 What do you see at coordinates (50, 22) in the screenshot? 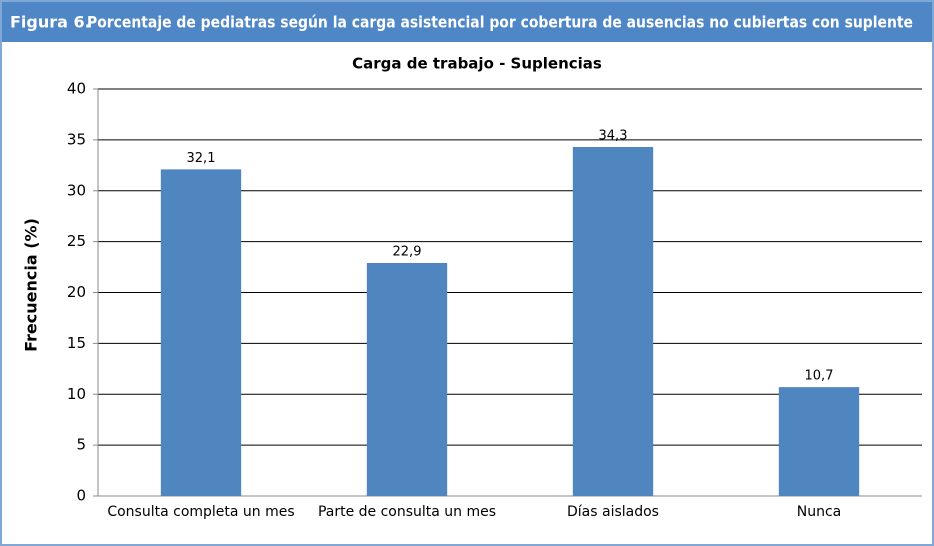
I see `figure-label: Figura 6.` at bounding box center [50, 22].